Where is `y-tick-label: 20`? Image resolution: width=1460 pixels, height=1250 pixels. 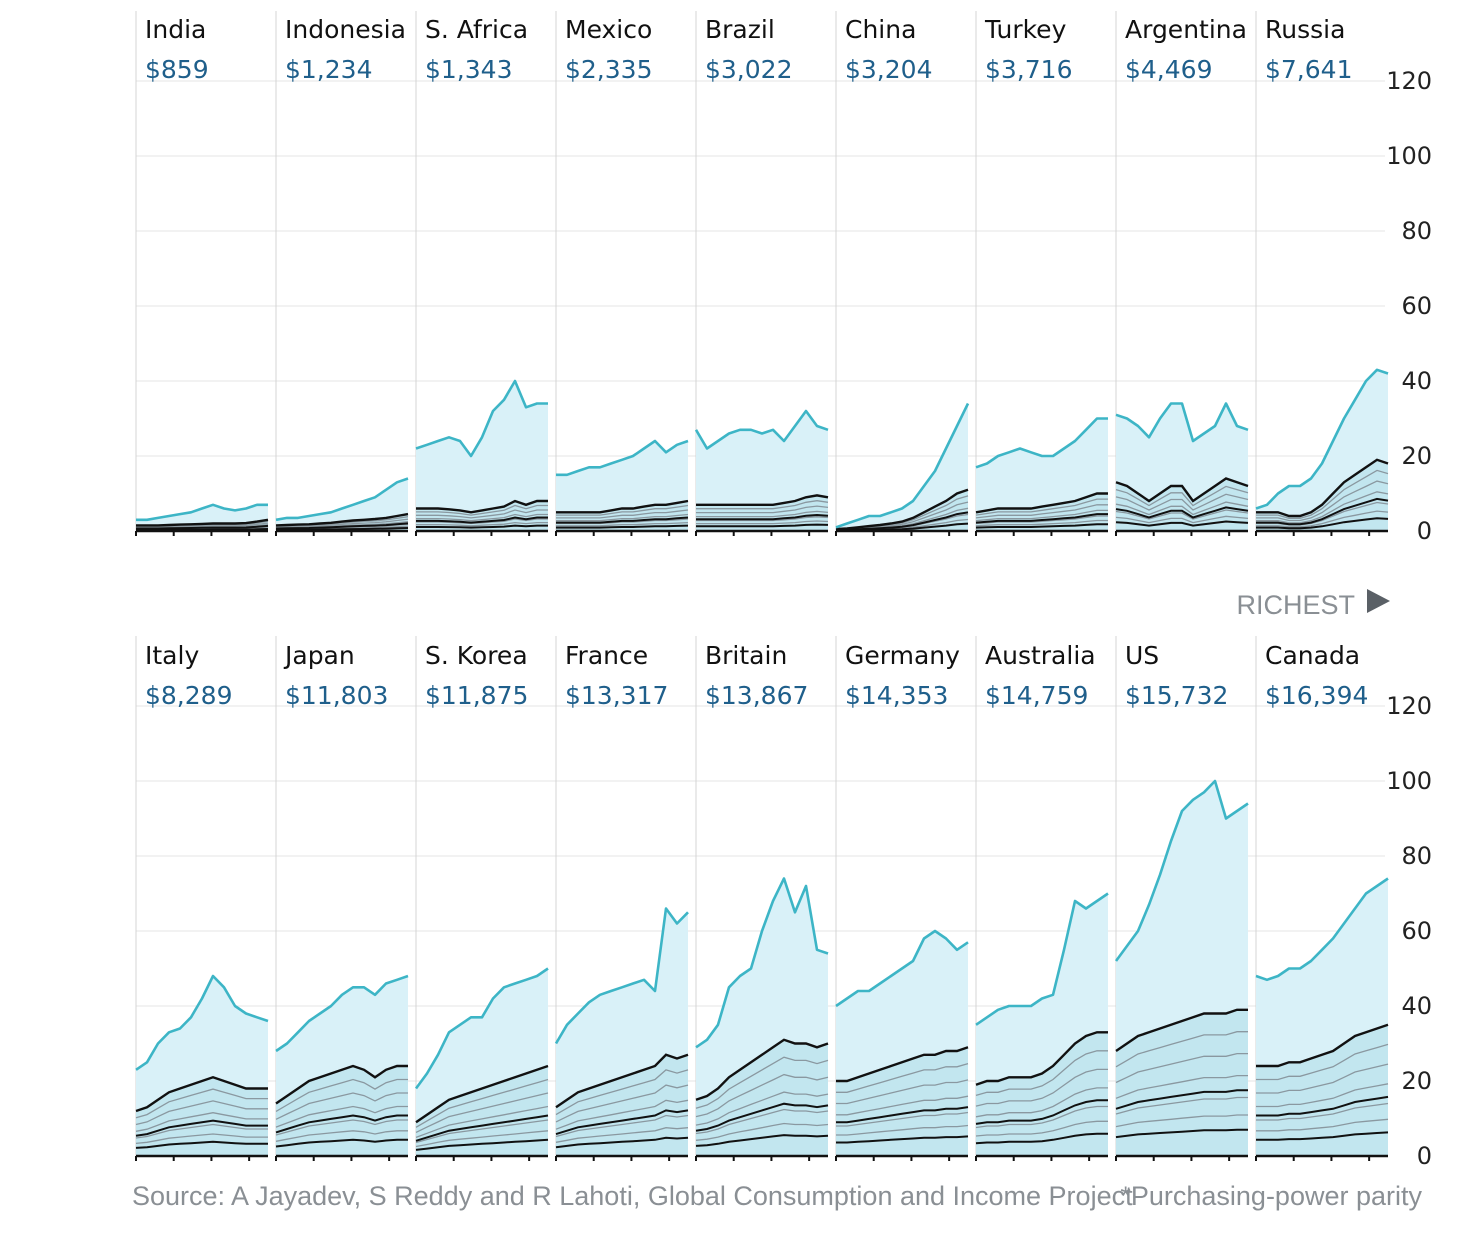 y-tick-label: 20 is located at coordinates (1416, 456).